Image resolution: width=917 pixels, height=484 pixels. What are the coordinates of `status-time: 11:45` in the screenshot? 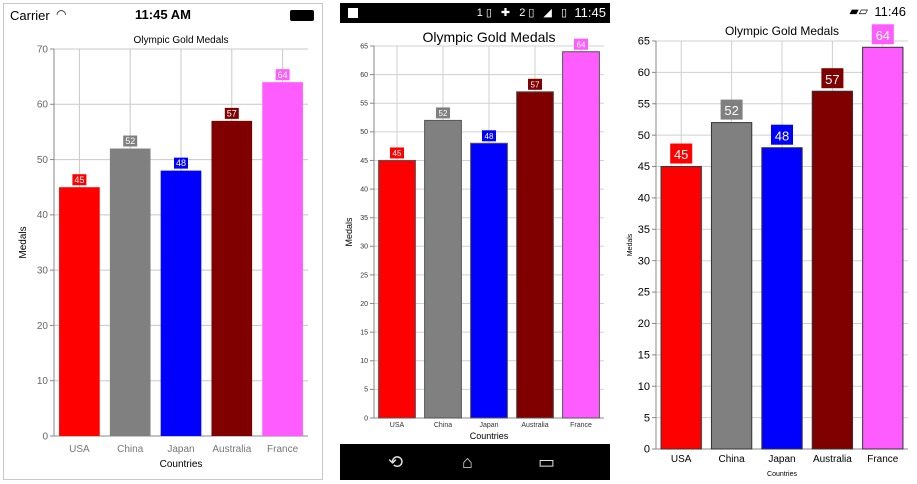 It's located at (590, 12).